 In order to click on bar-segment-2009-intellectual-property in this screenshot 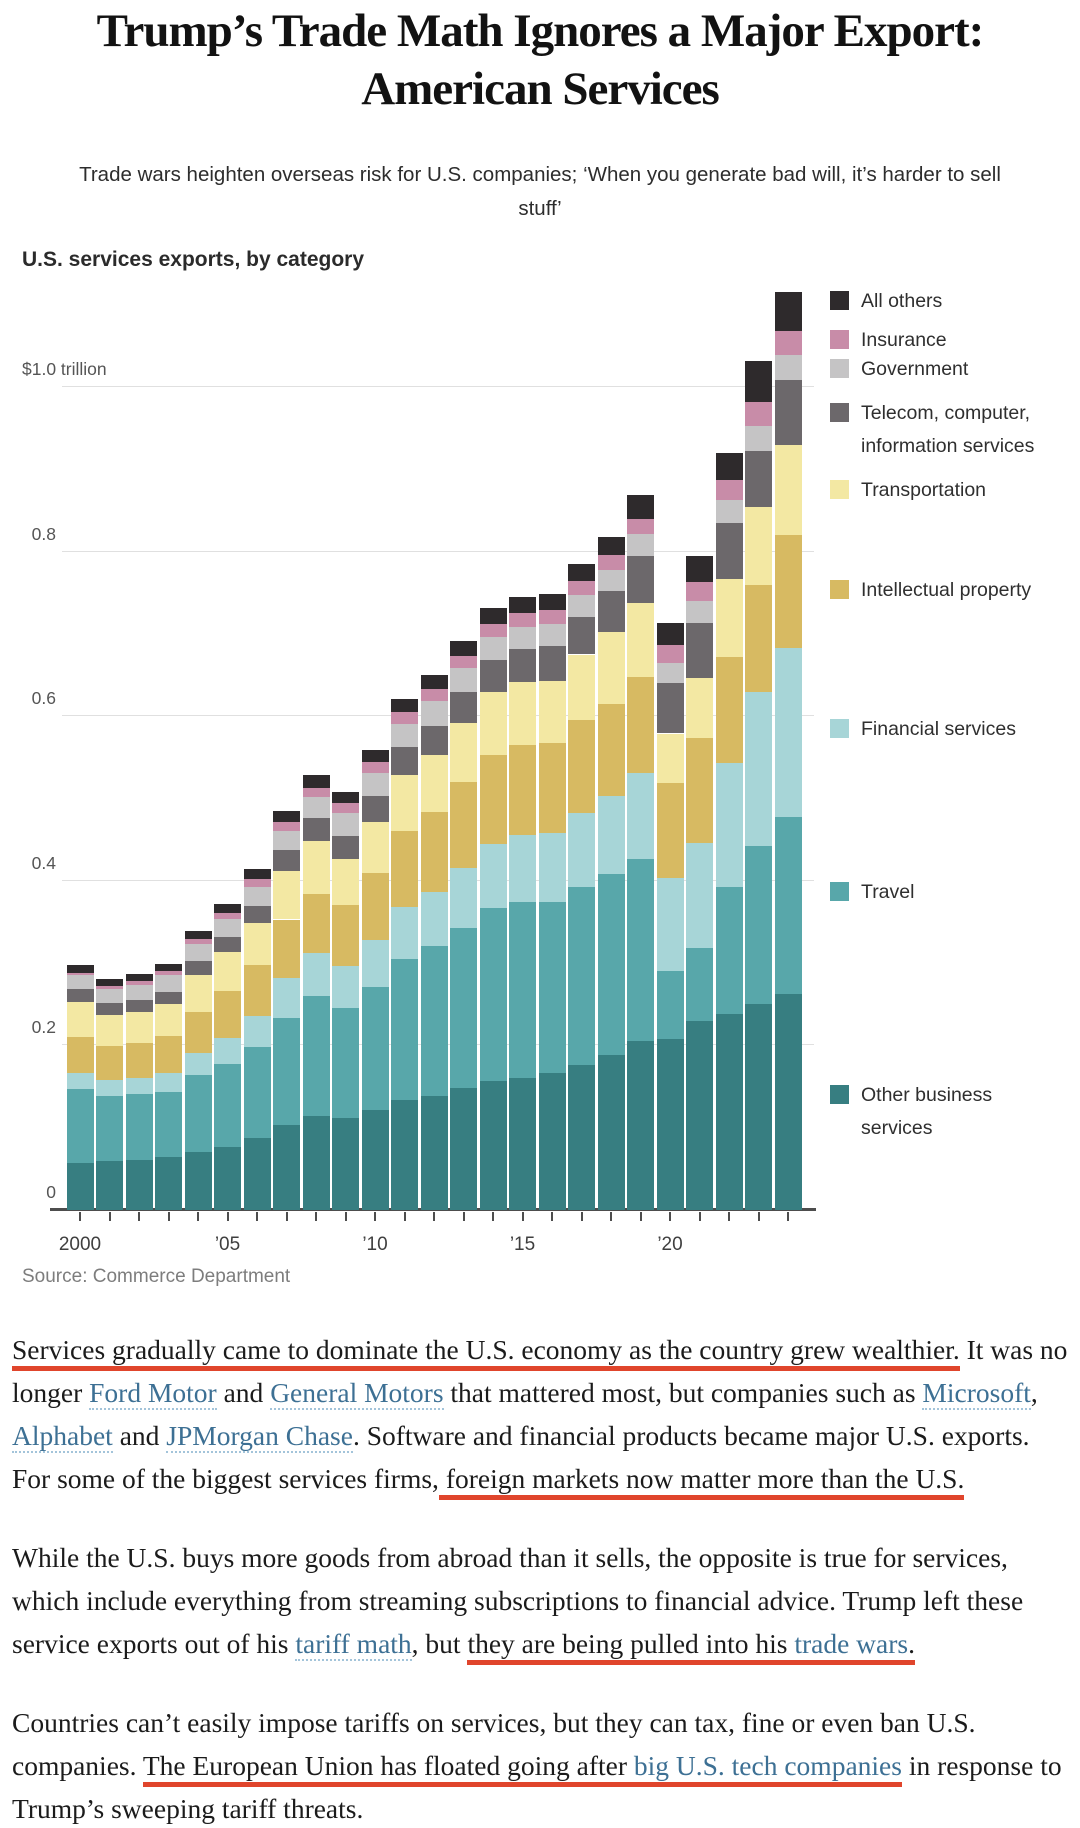, I will do `click(345, 935)`.